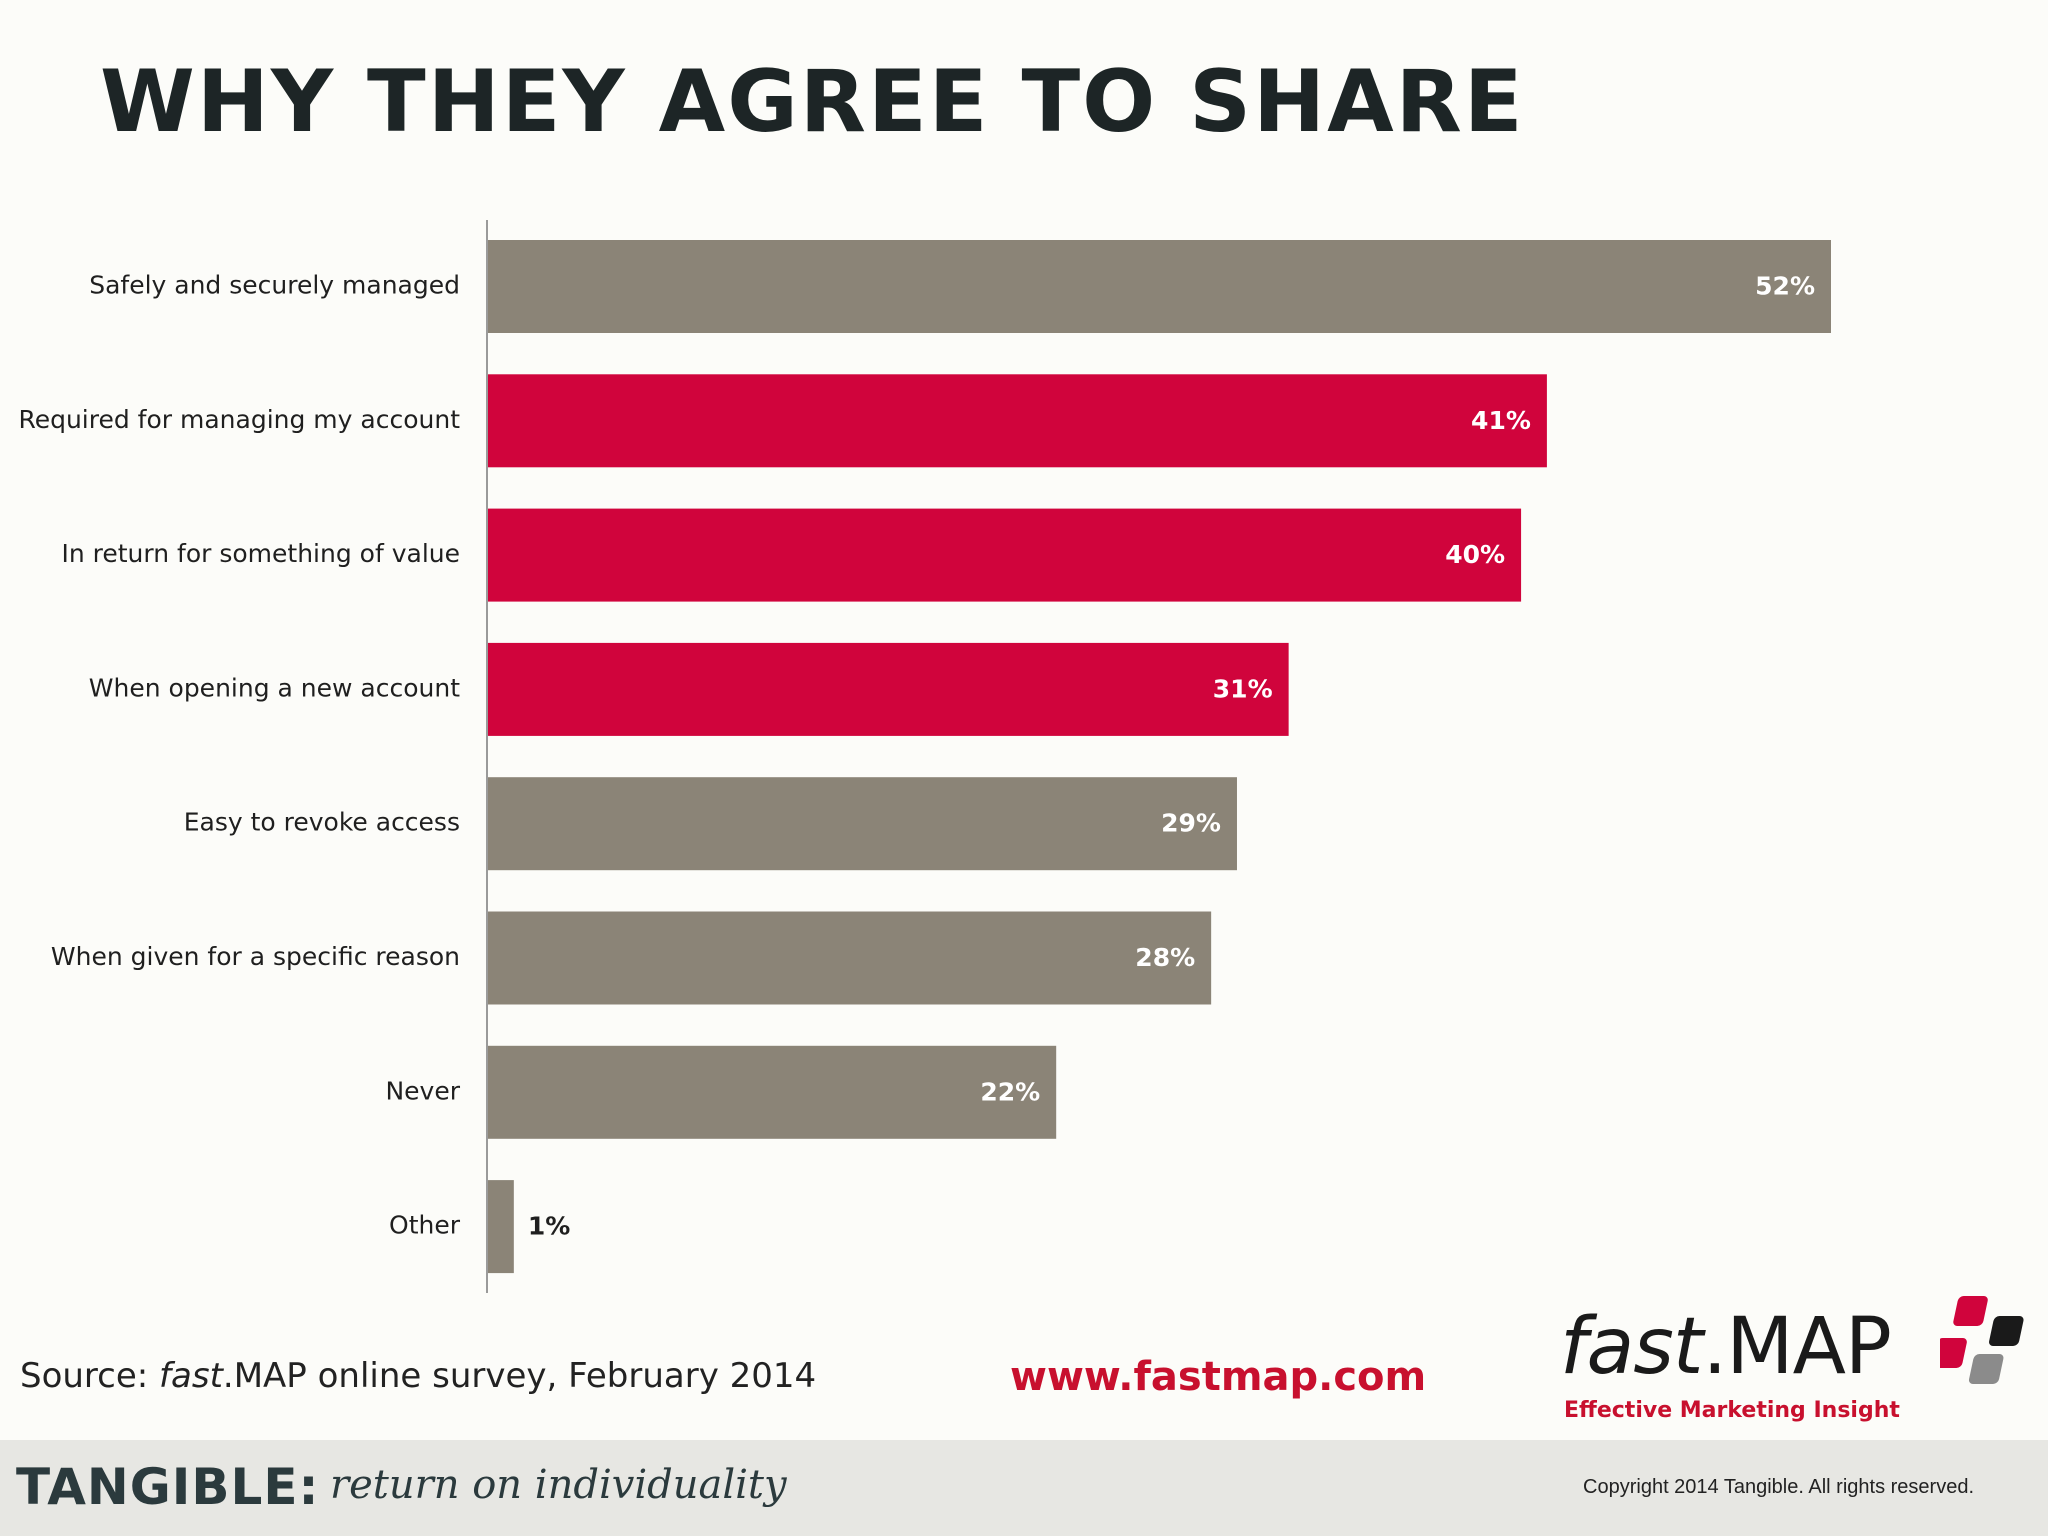 The image size is (2048, 1536). I want to click on brand-name: TANGIBLE:, so click(168, 1487).